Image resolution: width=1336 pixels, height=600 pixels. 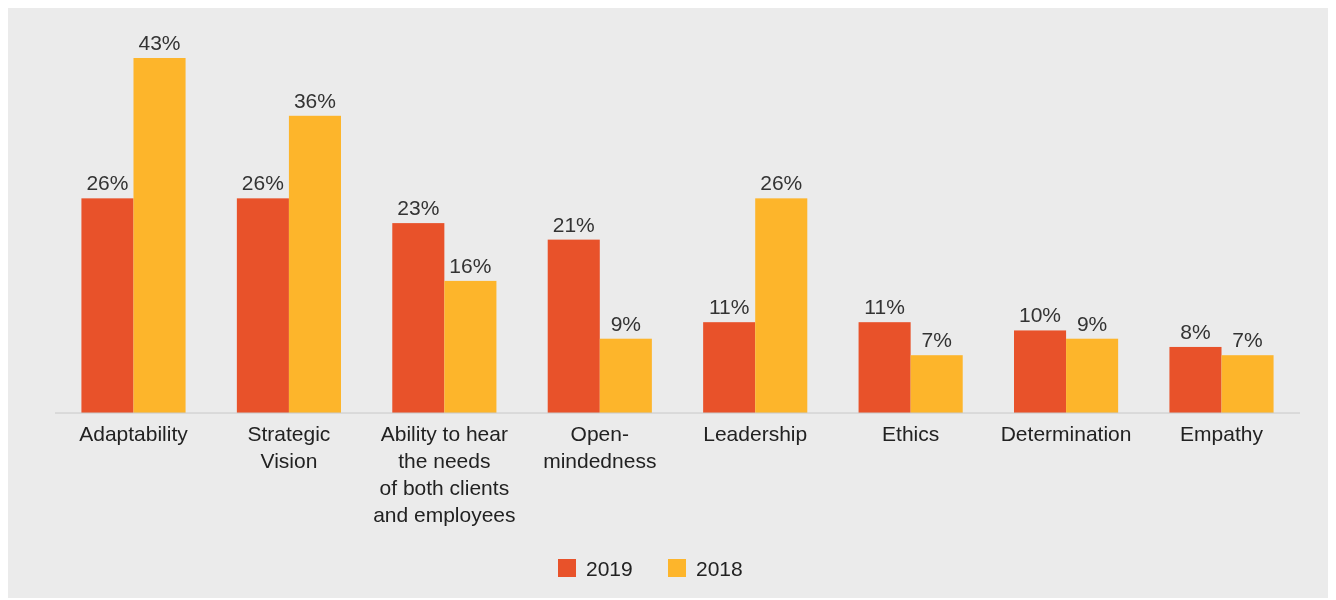 I want to click on data-label: 23%, so click(x=418, y=208).